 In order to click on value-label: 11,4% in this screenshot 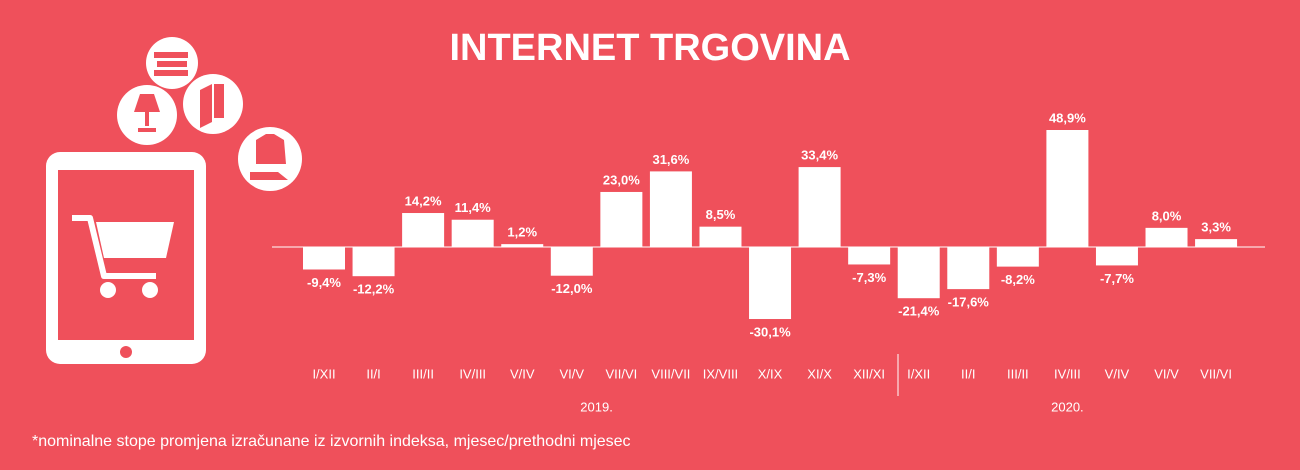, I will do `click(473, 207)`.